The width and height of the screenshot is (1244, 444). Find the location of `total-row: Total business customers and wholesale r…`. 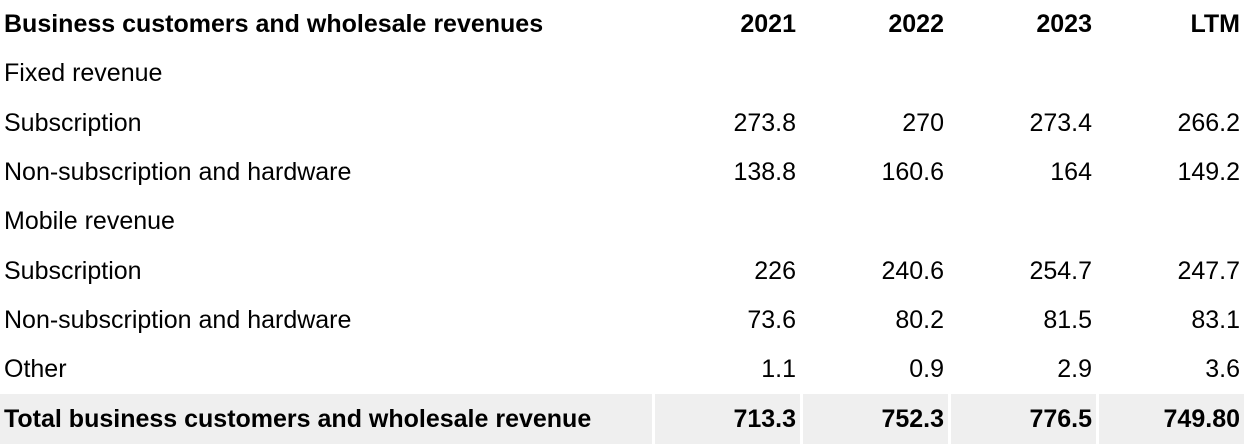

total-row: Total business customers and wholesale r… is located at coordinates (622, 419).